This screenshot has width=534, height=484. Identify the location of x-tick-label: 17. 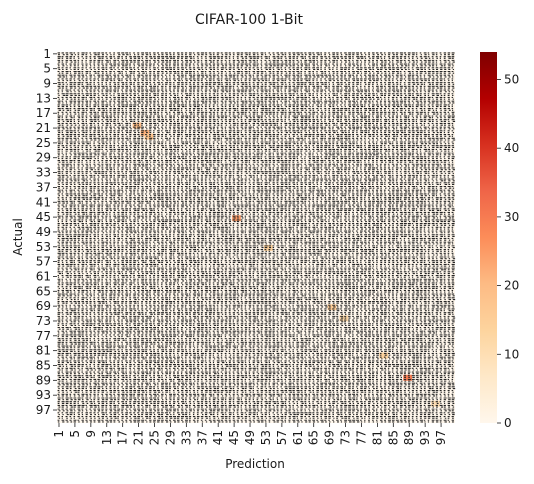
(123, 437).